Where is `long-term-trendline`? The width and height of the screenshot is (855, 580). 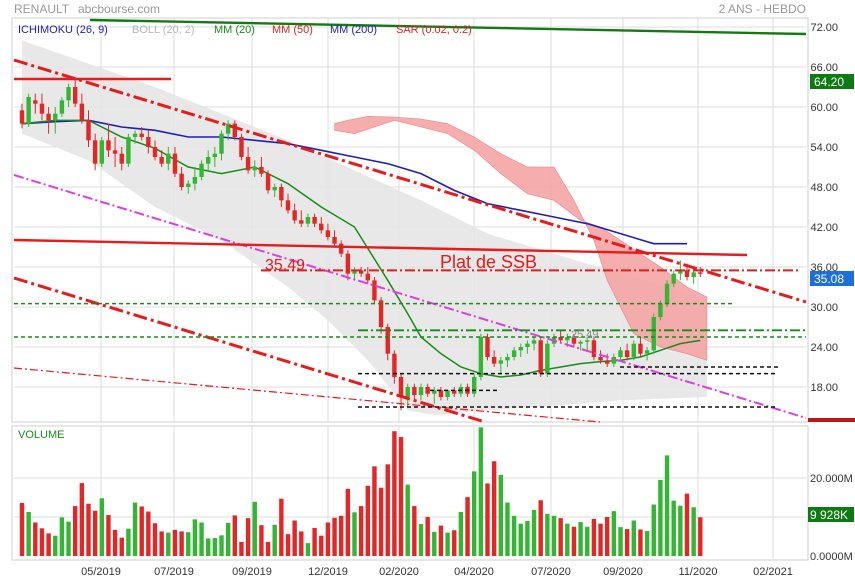 long-term-trendline is located at coordinates (448, 27).